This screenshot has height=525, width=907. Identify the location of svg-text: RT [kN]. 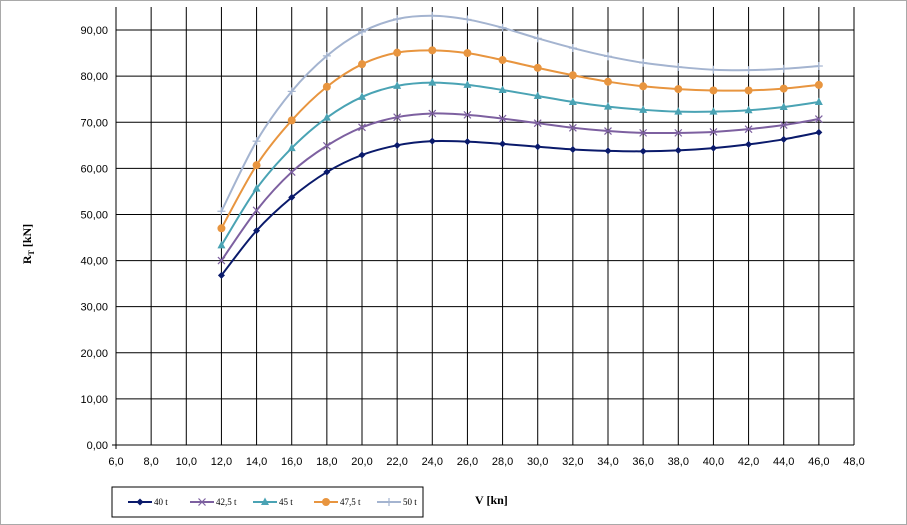
(28, 244).